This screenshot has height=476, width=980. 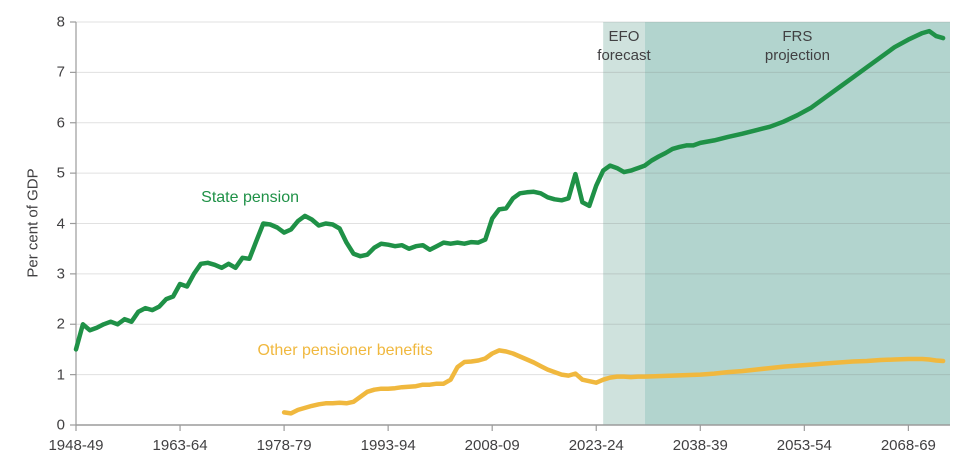 What do you see at coordinates (624, 37) in the screenshot?
I see `efo-forecast-band-label-line: EFO` at bounding box center [624, 37].